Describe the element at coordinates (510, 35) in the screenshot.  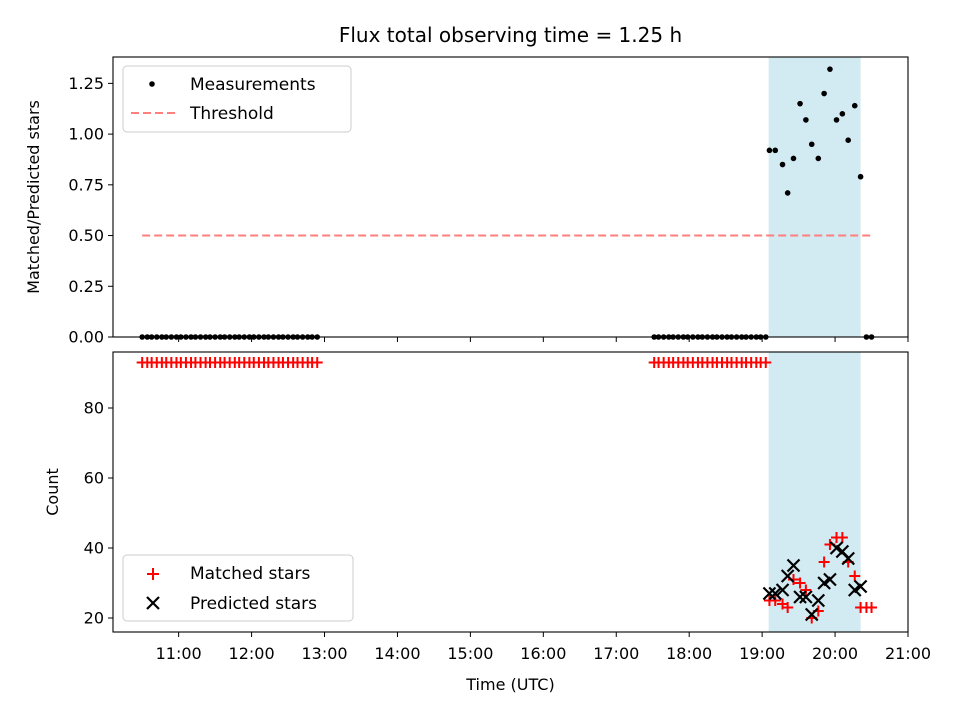
I see `chart-title: Flux total observing time = 1.25 h` at that location.